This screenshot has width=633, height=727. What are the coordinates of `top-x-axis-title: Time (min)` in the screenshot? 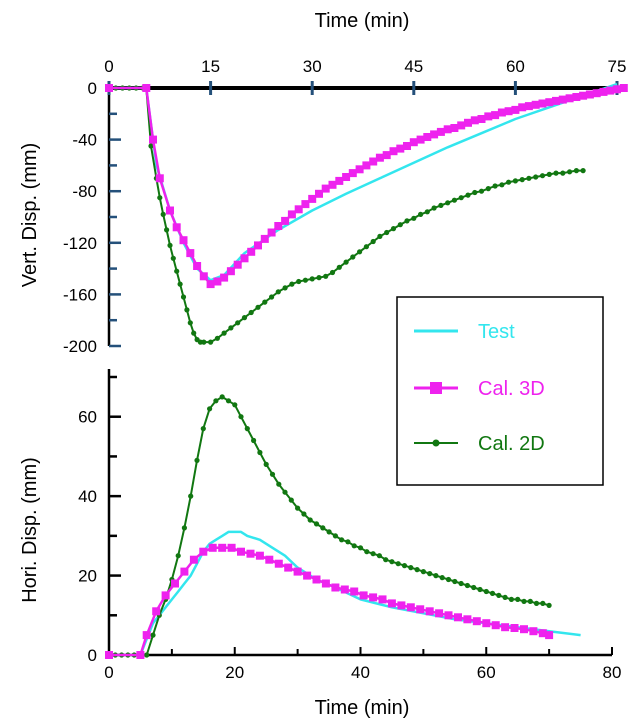 It's located at (362, 21).